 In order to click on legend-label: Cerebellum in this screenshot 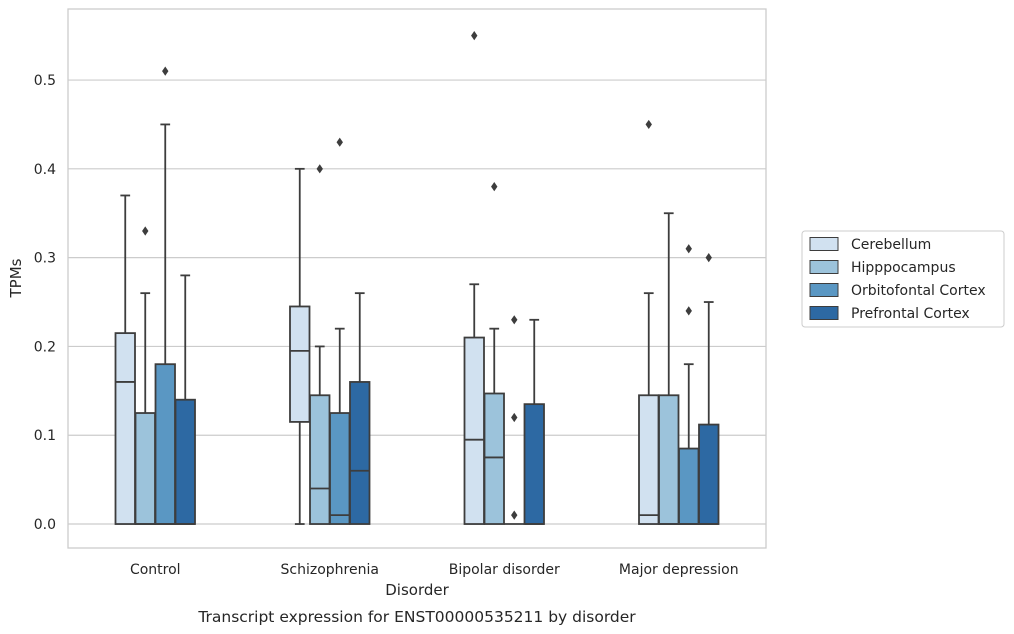, I will do `click(891, 245)`.